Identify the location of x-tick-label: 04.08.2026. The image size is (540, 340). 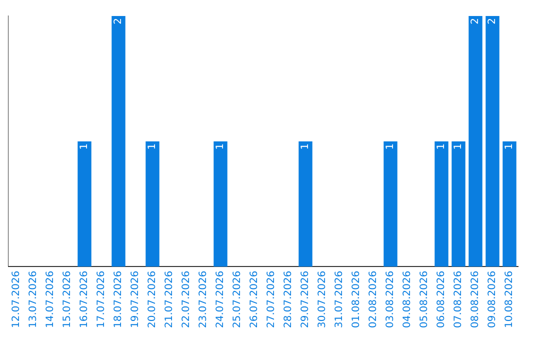
(408, 299).